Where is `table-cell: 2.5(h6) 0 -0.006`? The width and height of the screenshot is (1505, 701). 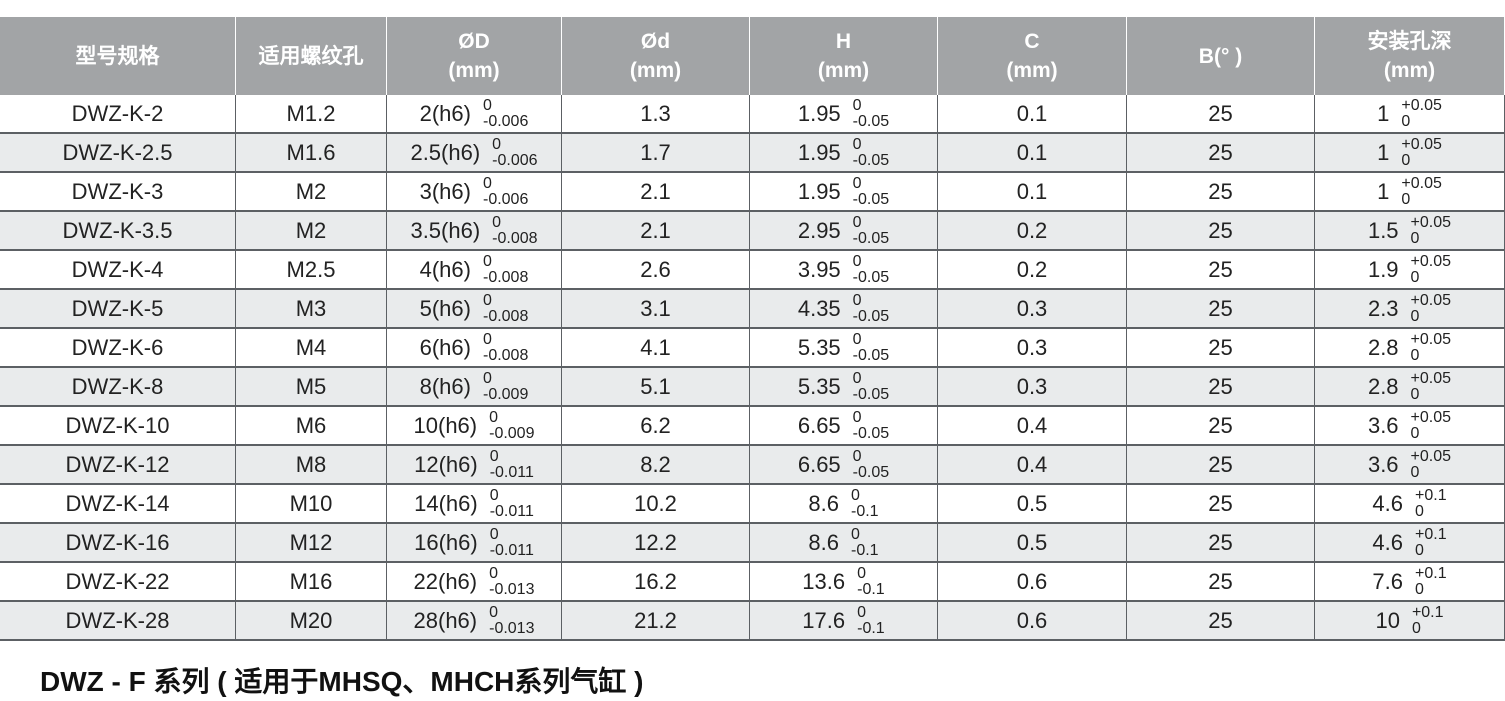
table-cell: 2.5(h6) 0 -0.006 is located at coordinates (474, 153).